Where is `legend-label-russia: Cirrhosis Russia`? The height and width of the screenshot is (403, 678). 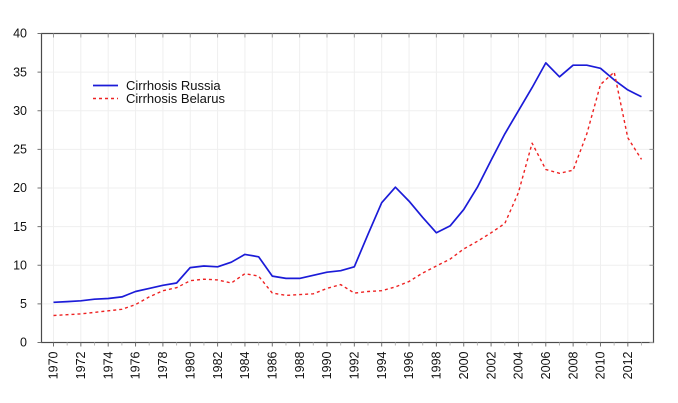 legend-label-russia: Cirrhosis Russia is located at coordinates (173, 85).